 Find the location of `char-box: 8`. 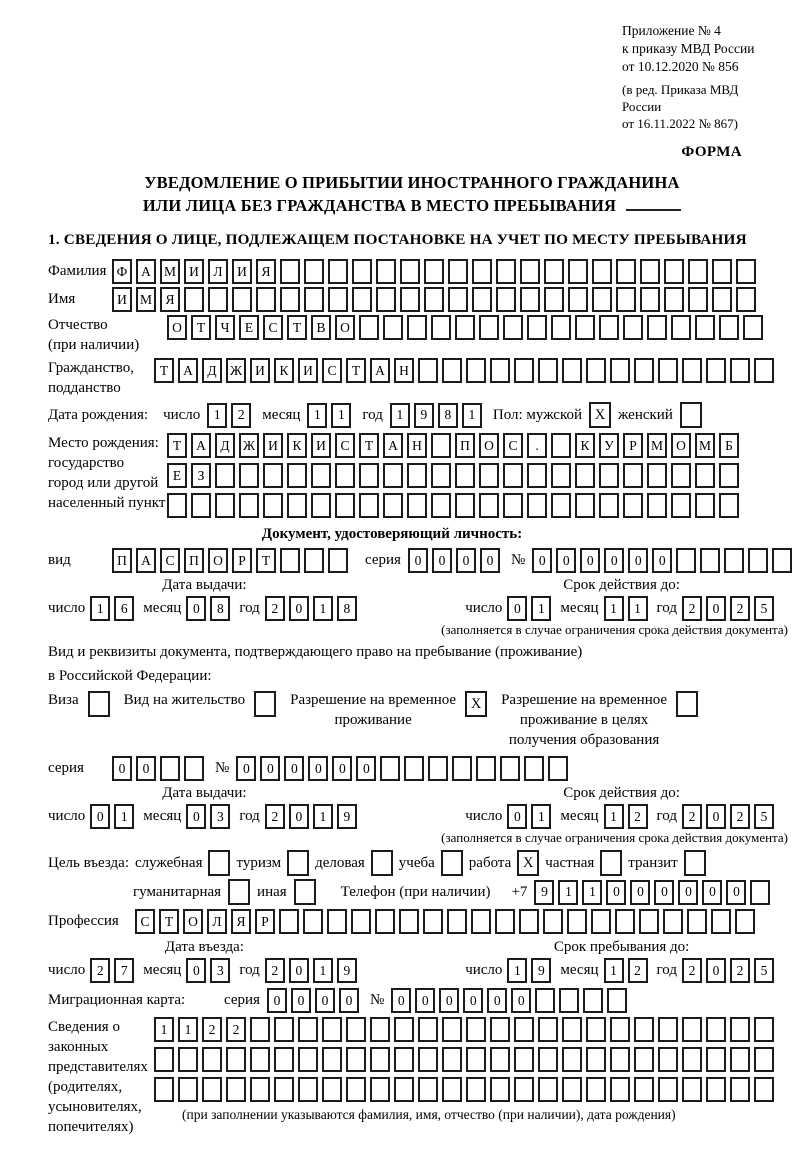

char-box: 8 is located at coordinates (346, 608).